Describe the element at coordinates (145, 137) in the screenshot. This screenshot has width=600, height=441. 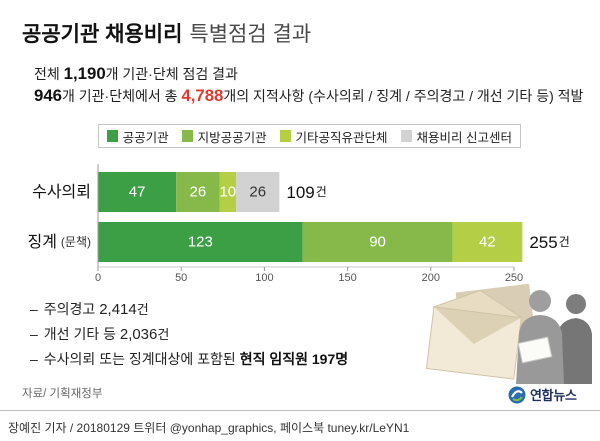
I see `legend-label: 공공기관` at that location.